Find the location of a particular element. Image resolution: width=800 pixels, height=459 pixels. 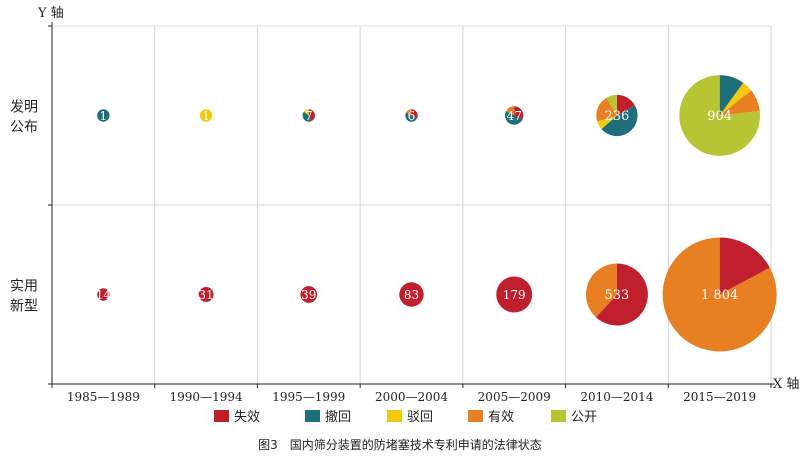

pie-marker: 1 804 is located at coordinates (719, 294).